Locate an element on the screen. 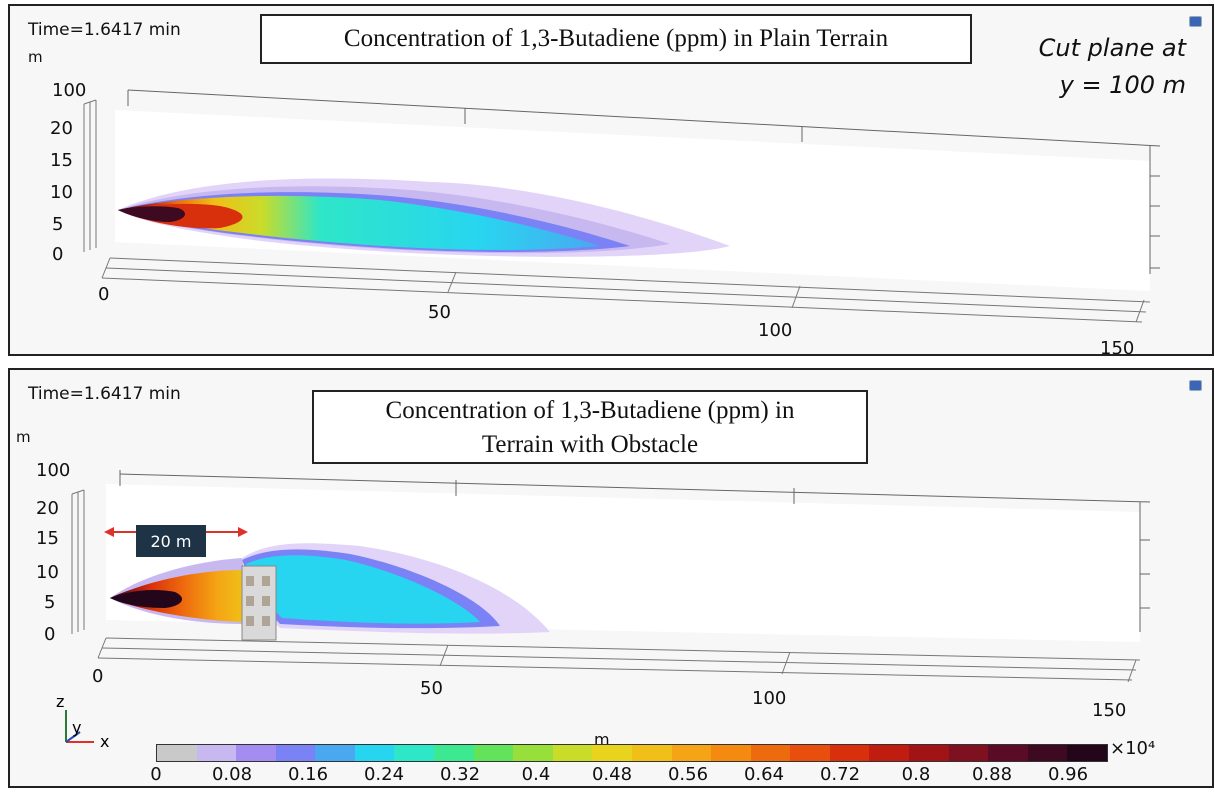 The width and height of the screenshot is (1215, 794). cut-plane-line1: Cut plane at is located at coordinates (1112, 48).